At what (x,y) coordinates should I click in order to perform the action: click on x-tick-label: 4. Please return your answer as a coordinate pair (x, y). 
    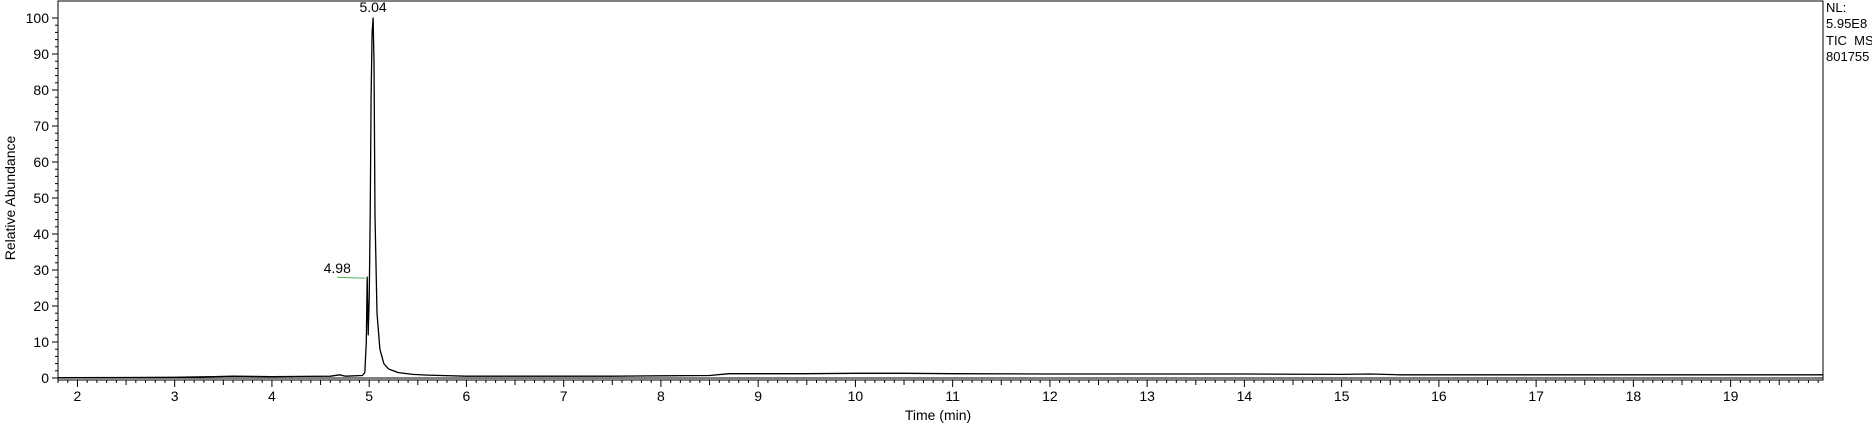
    Looking at the image, I should click on (272, 396).